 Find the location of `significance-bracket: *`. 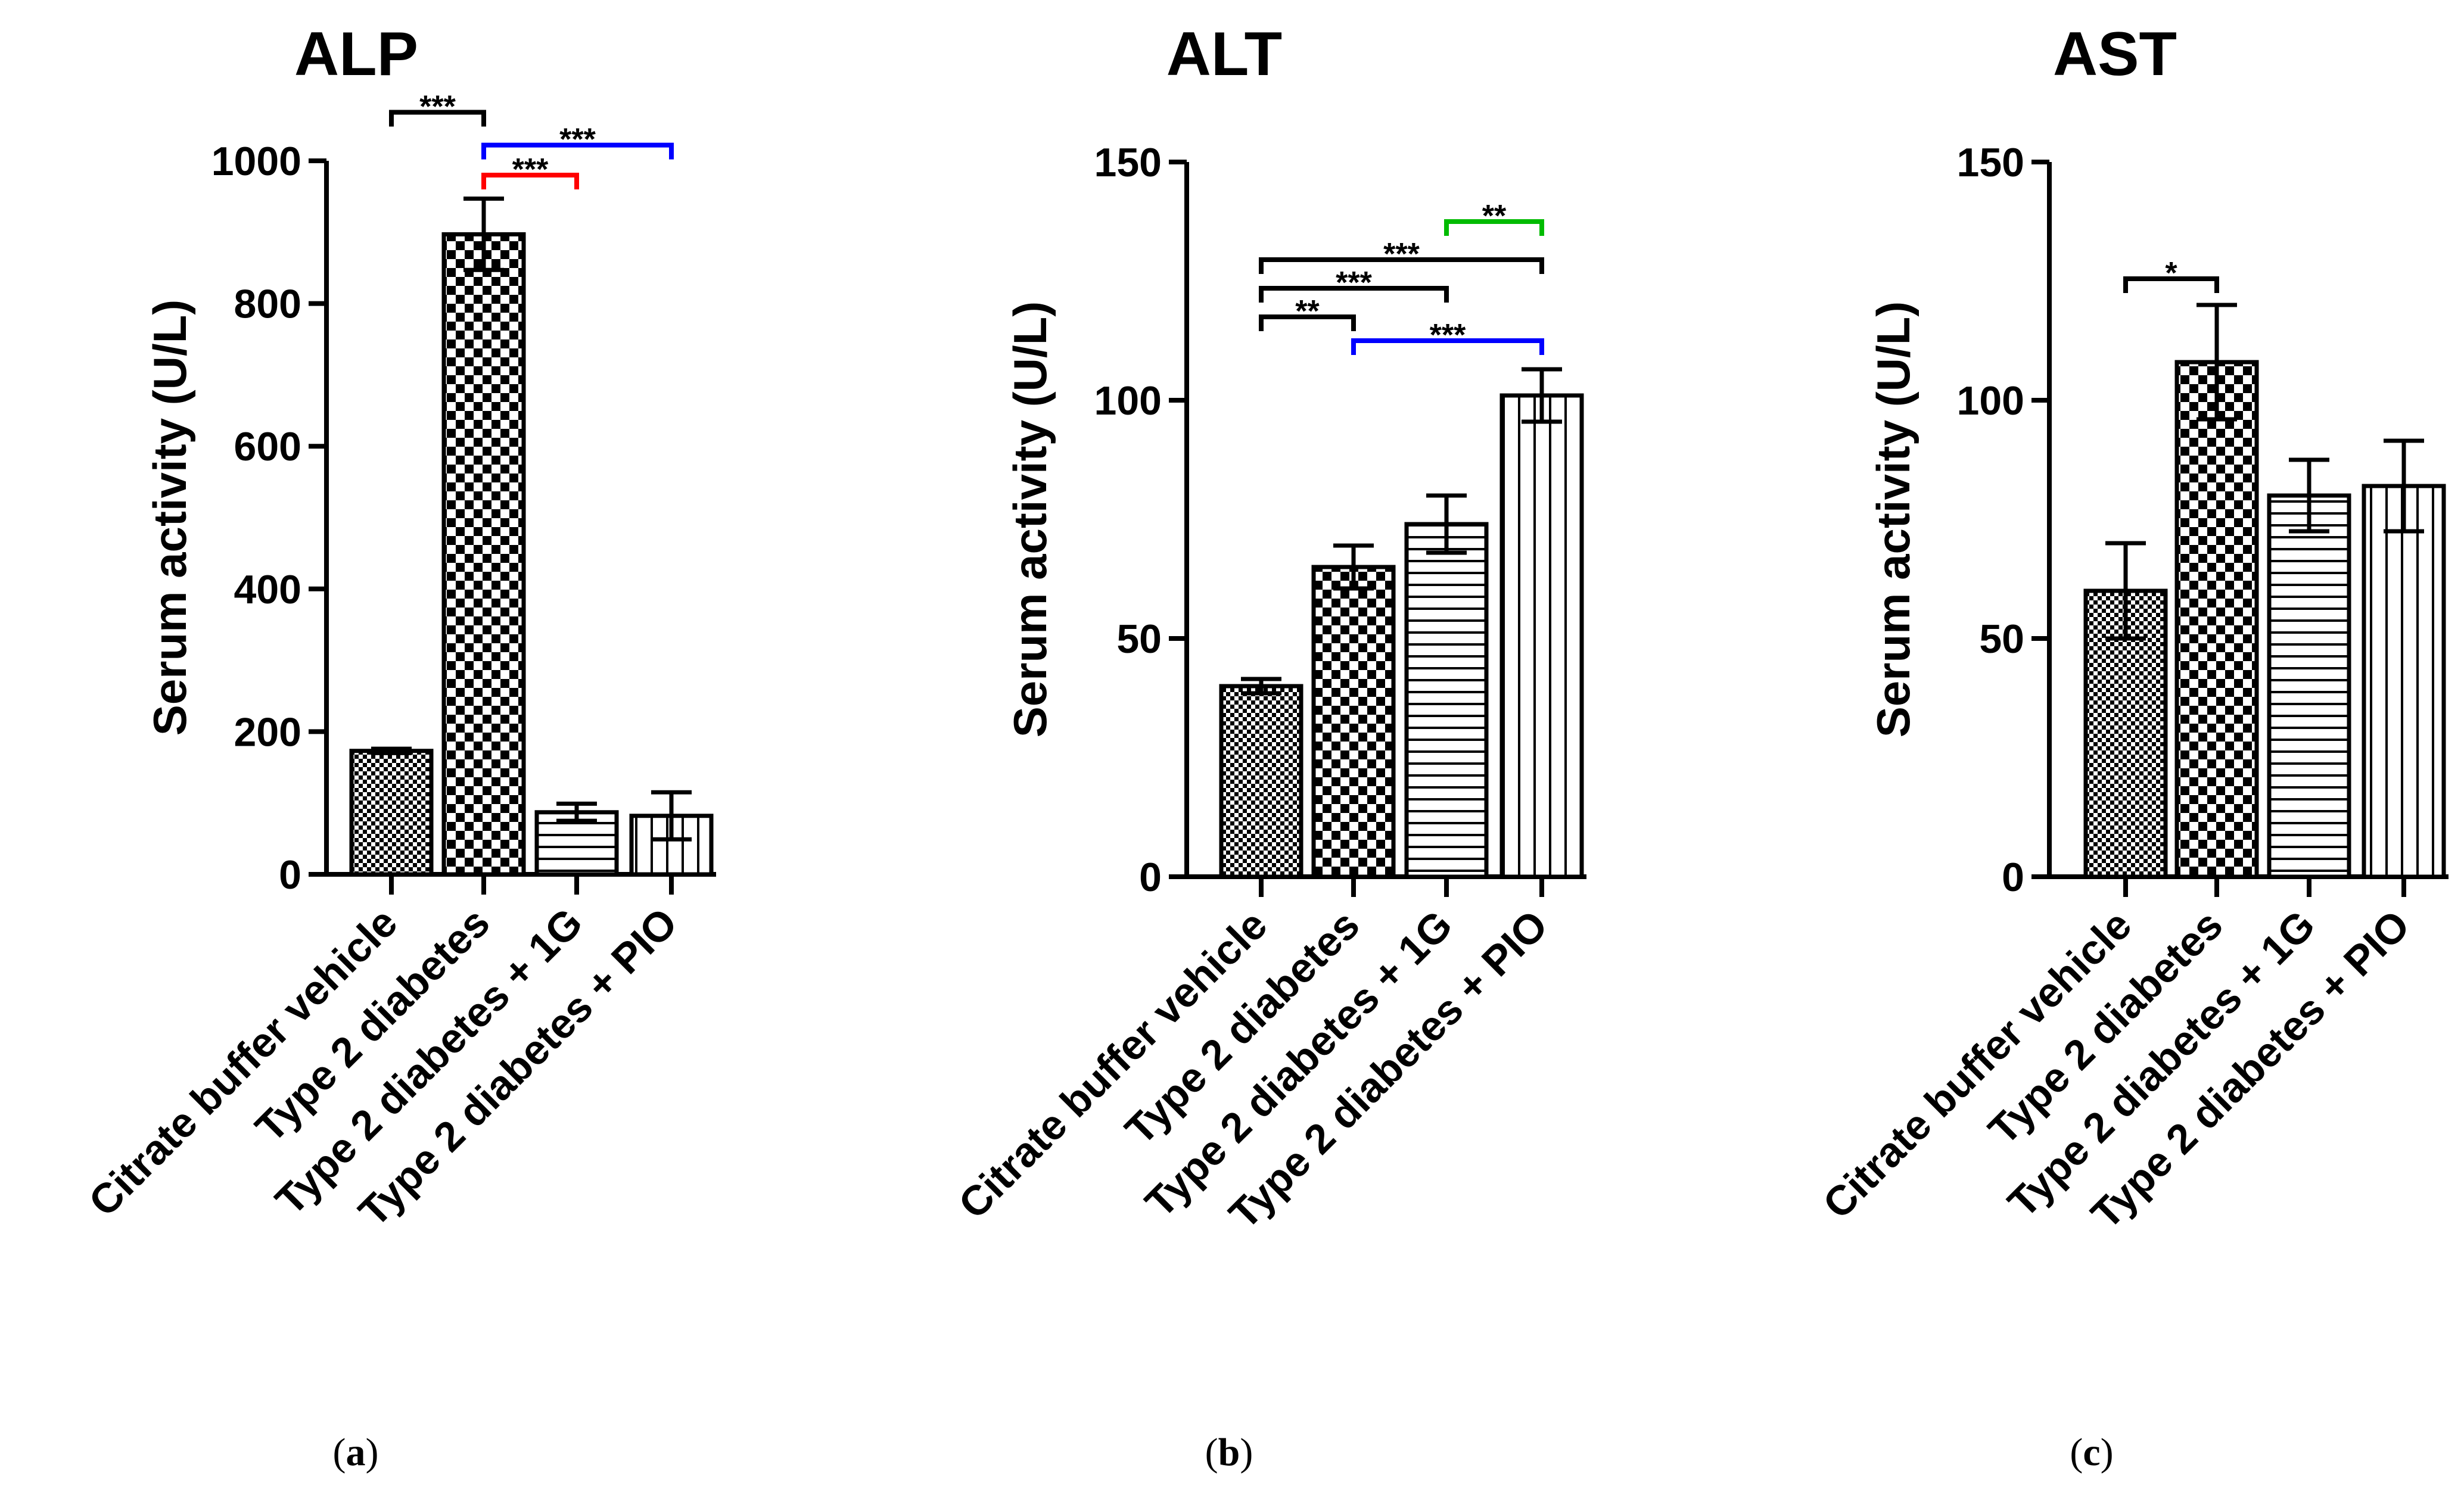

significance-bracket: * is located at coordinates (2171, 274).